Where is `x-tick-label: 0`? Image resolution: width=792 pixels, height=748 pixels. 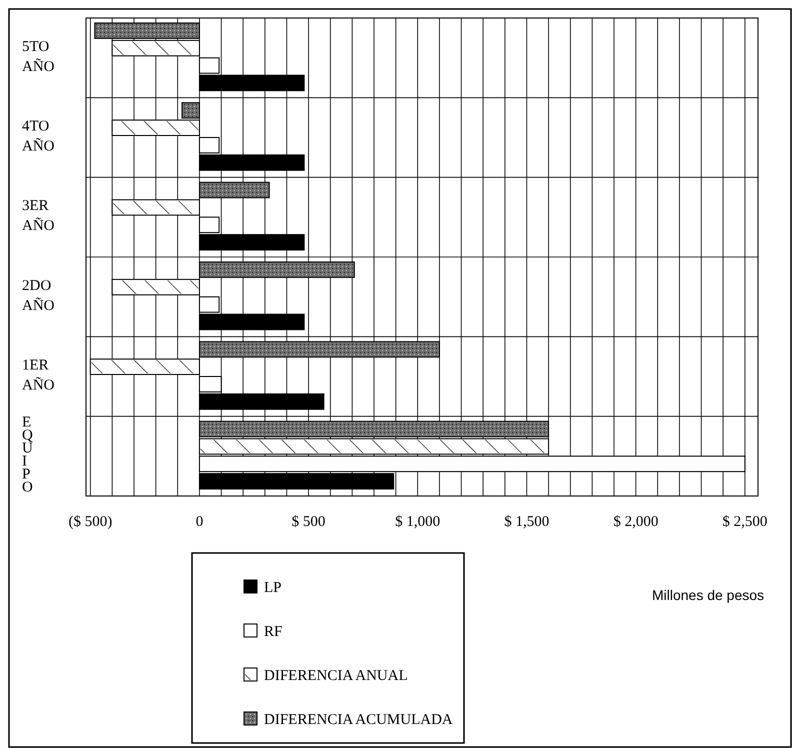
x-tick-label: 0 is located at coordinates (200, 522).